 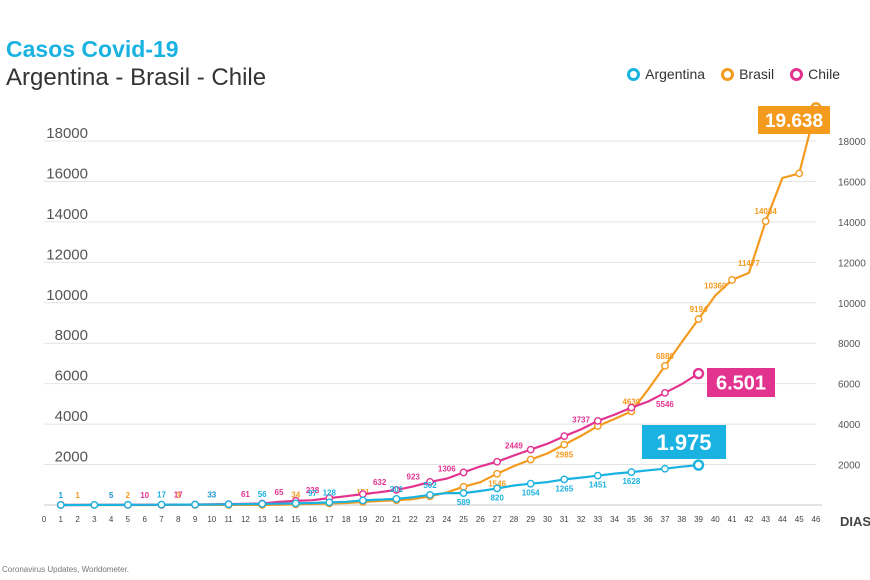 What do you see at coordinates (413, 519) in the screenshot?
I see `x-tick-label: 22` at bounding box center [413, 519].